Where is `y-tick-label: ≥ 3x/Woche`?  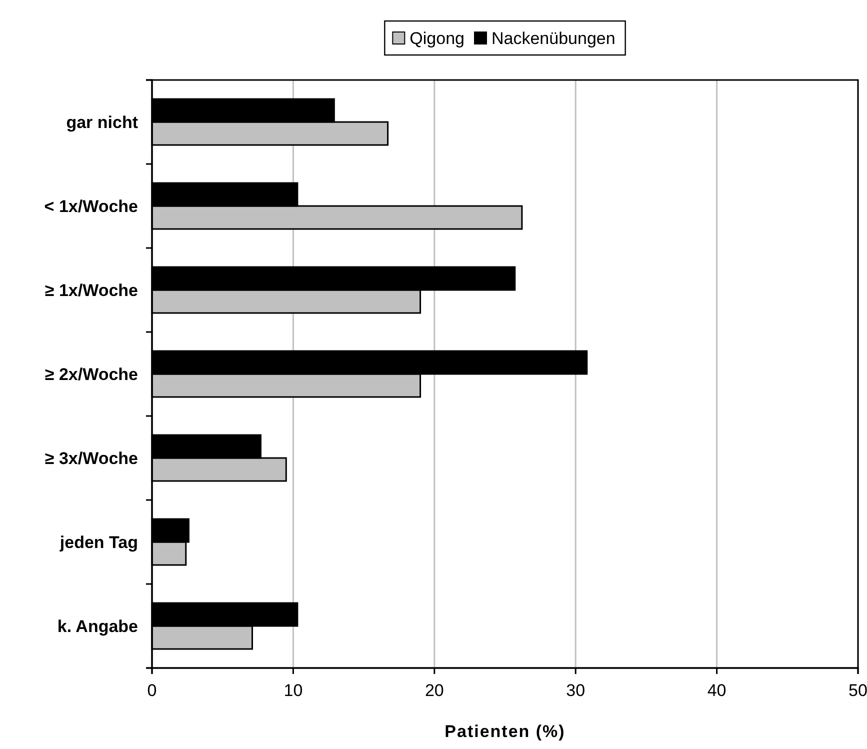
y-tick-label: ≥ 3x/Woche is located at coordinates (91, 458).